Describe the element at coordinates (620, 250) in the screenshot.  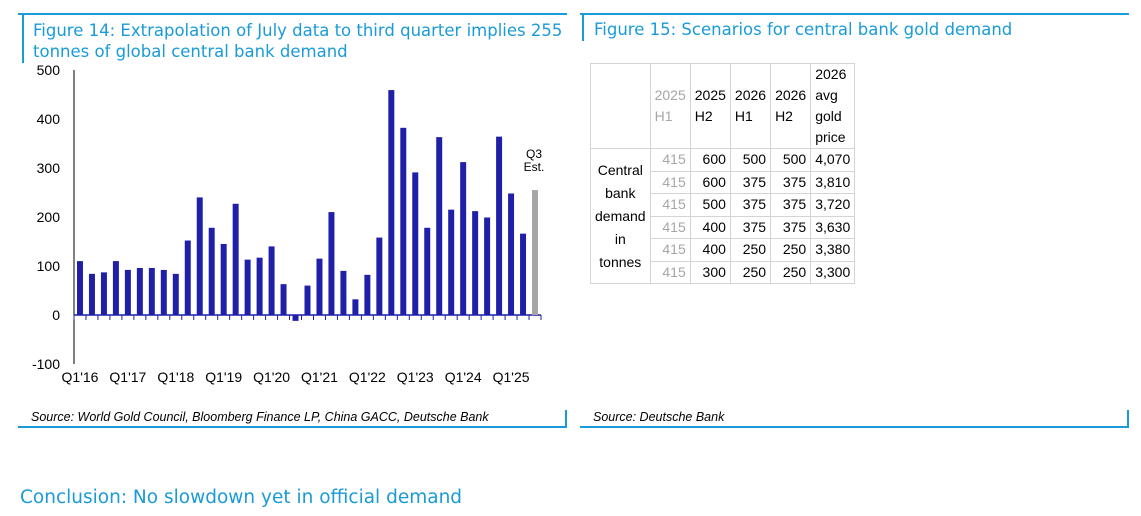
I see `row-label-line: in tonnes` at that location.